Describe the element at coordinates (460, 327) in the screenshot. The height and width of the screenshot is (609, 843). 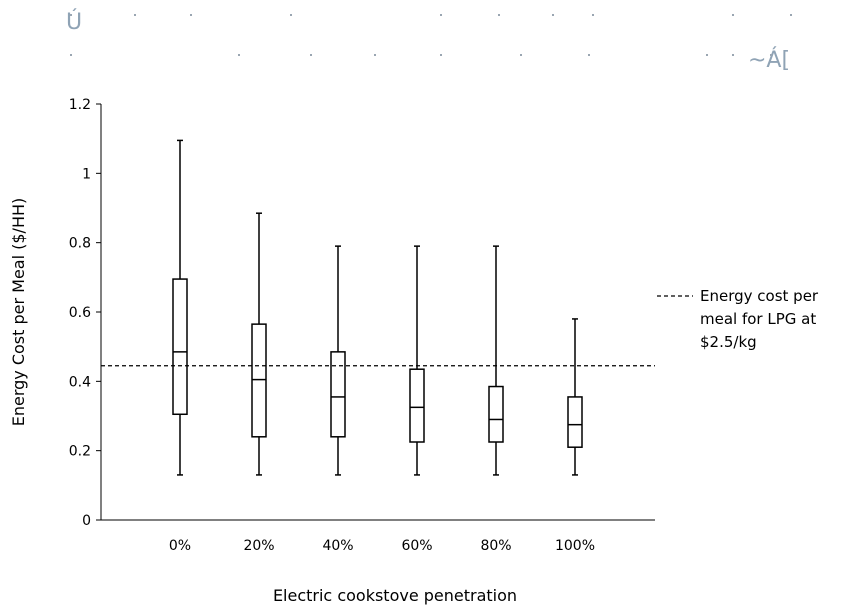
I see `reference-line-group: Energy cost per meal for LPG at $2.5/kg` at that location.